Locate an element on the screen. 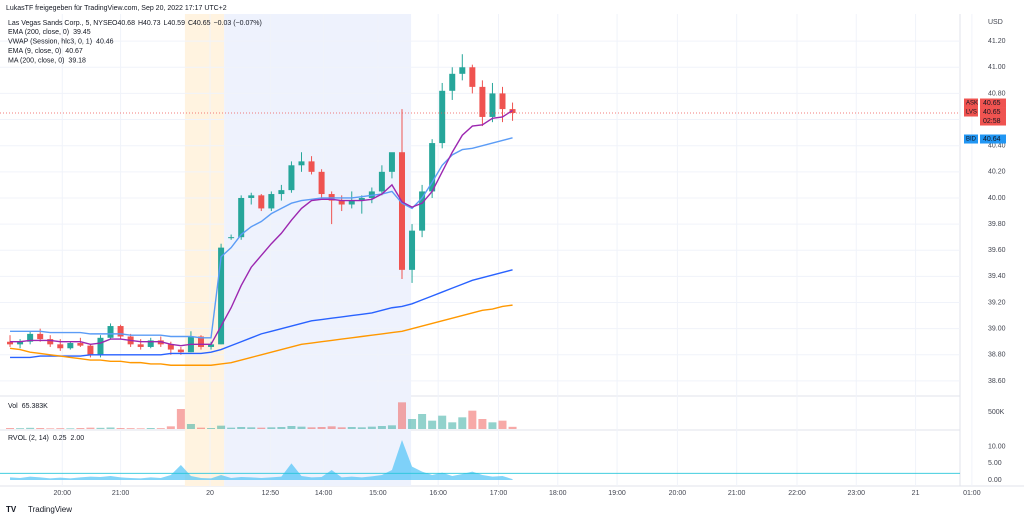 The height and width of the screenshot is (525, 1024). legend-label: EMA (9, close, 0) is located at coordinates (34, 51).